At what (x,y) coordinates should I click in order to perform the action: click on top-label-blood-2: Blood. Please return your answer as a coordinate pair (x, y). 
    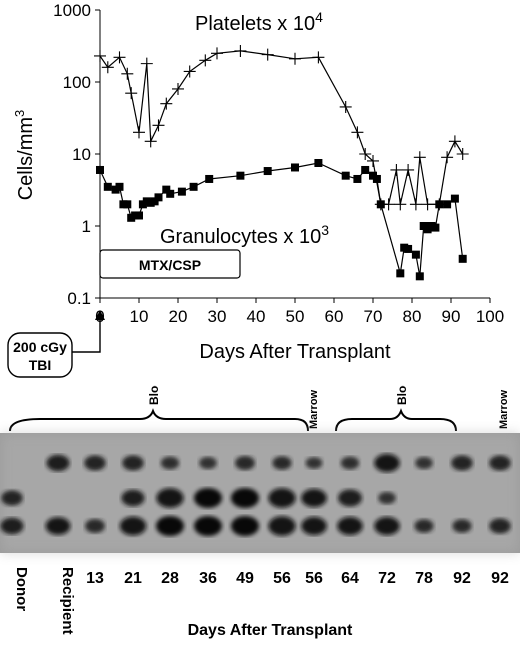
    Looking at the image, I should click on (396, 408).